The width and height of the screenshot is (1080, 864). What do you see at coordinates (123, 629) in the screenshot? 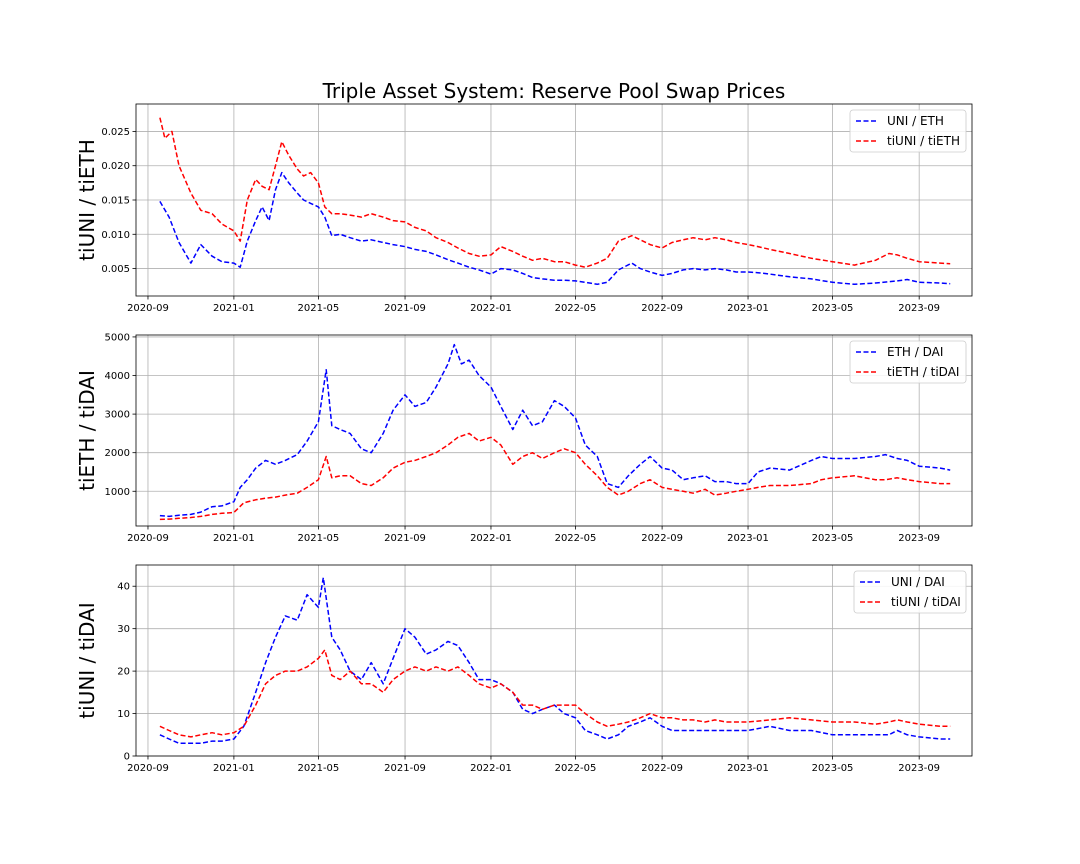
I see `y-tick-label: 30` at bounding box center [123, 629].